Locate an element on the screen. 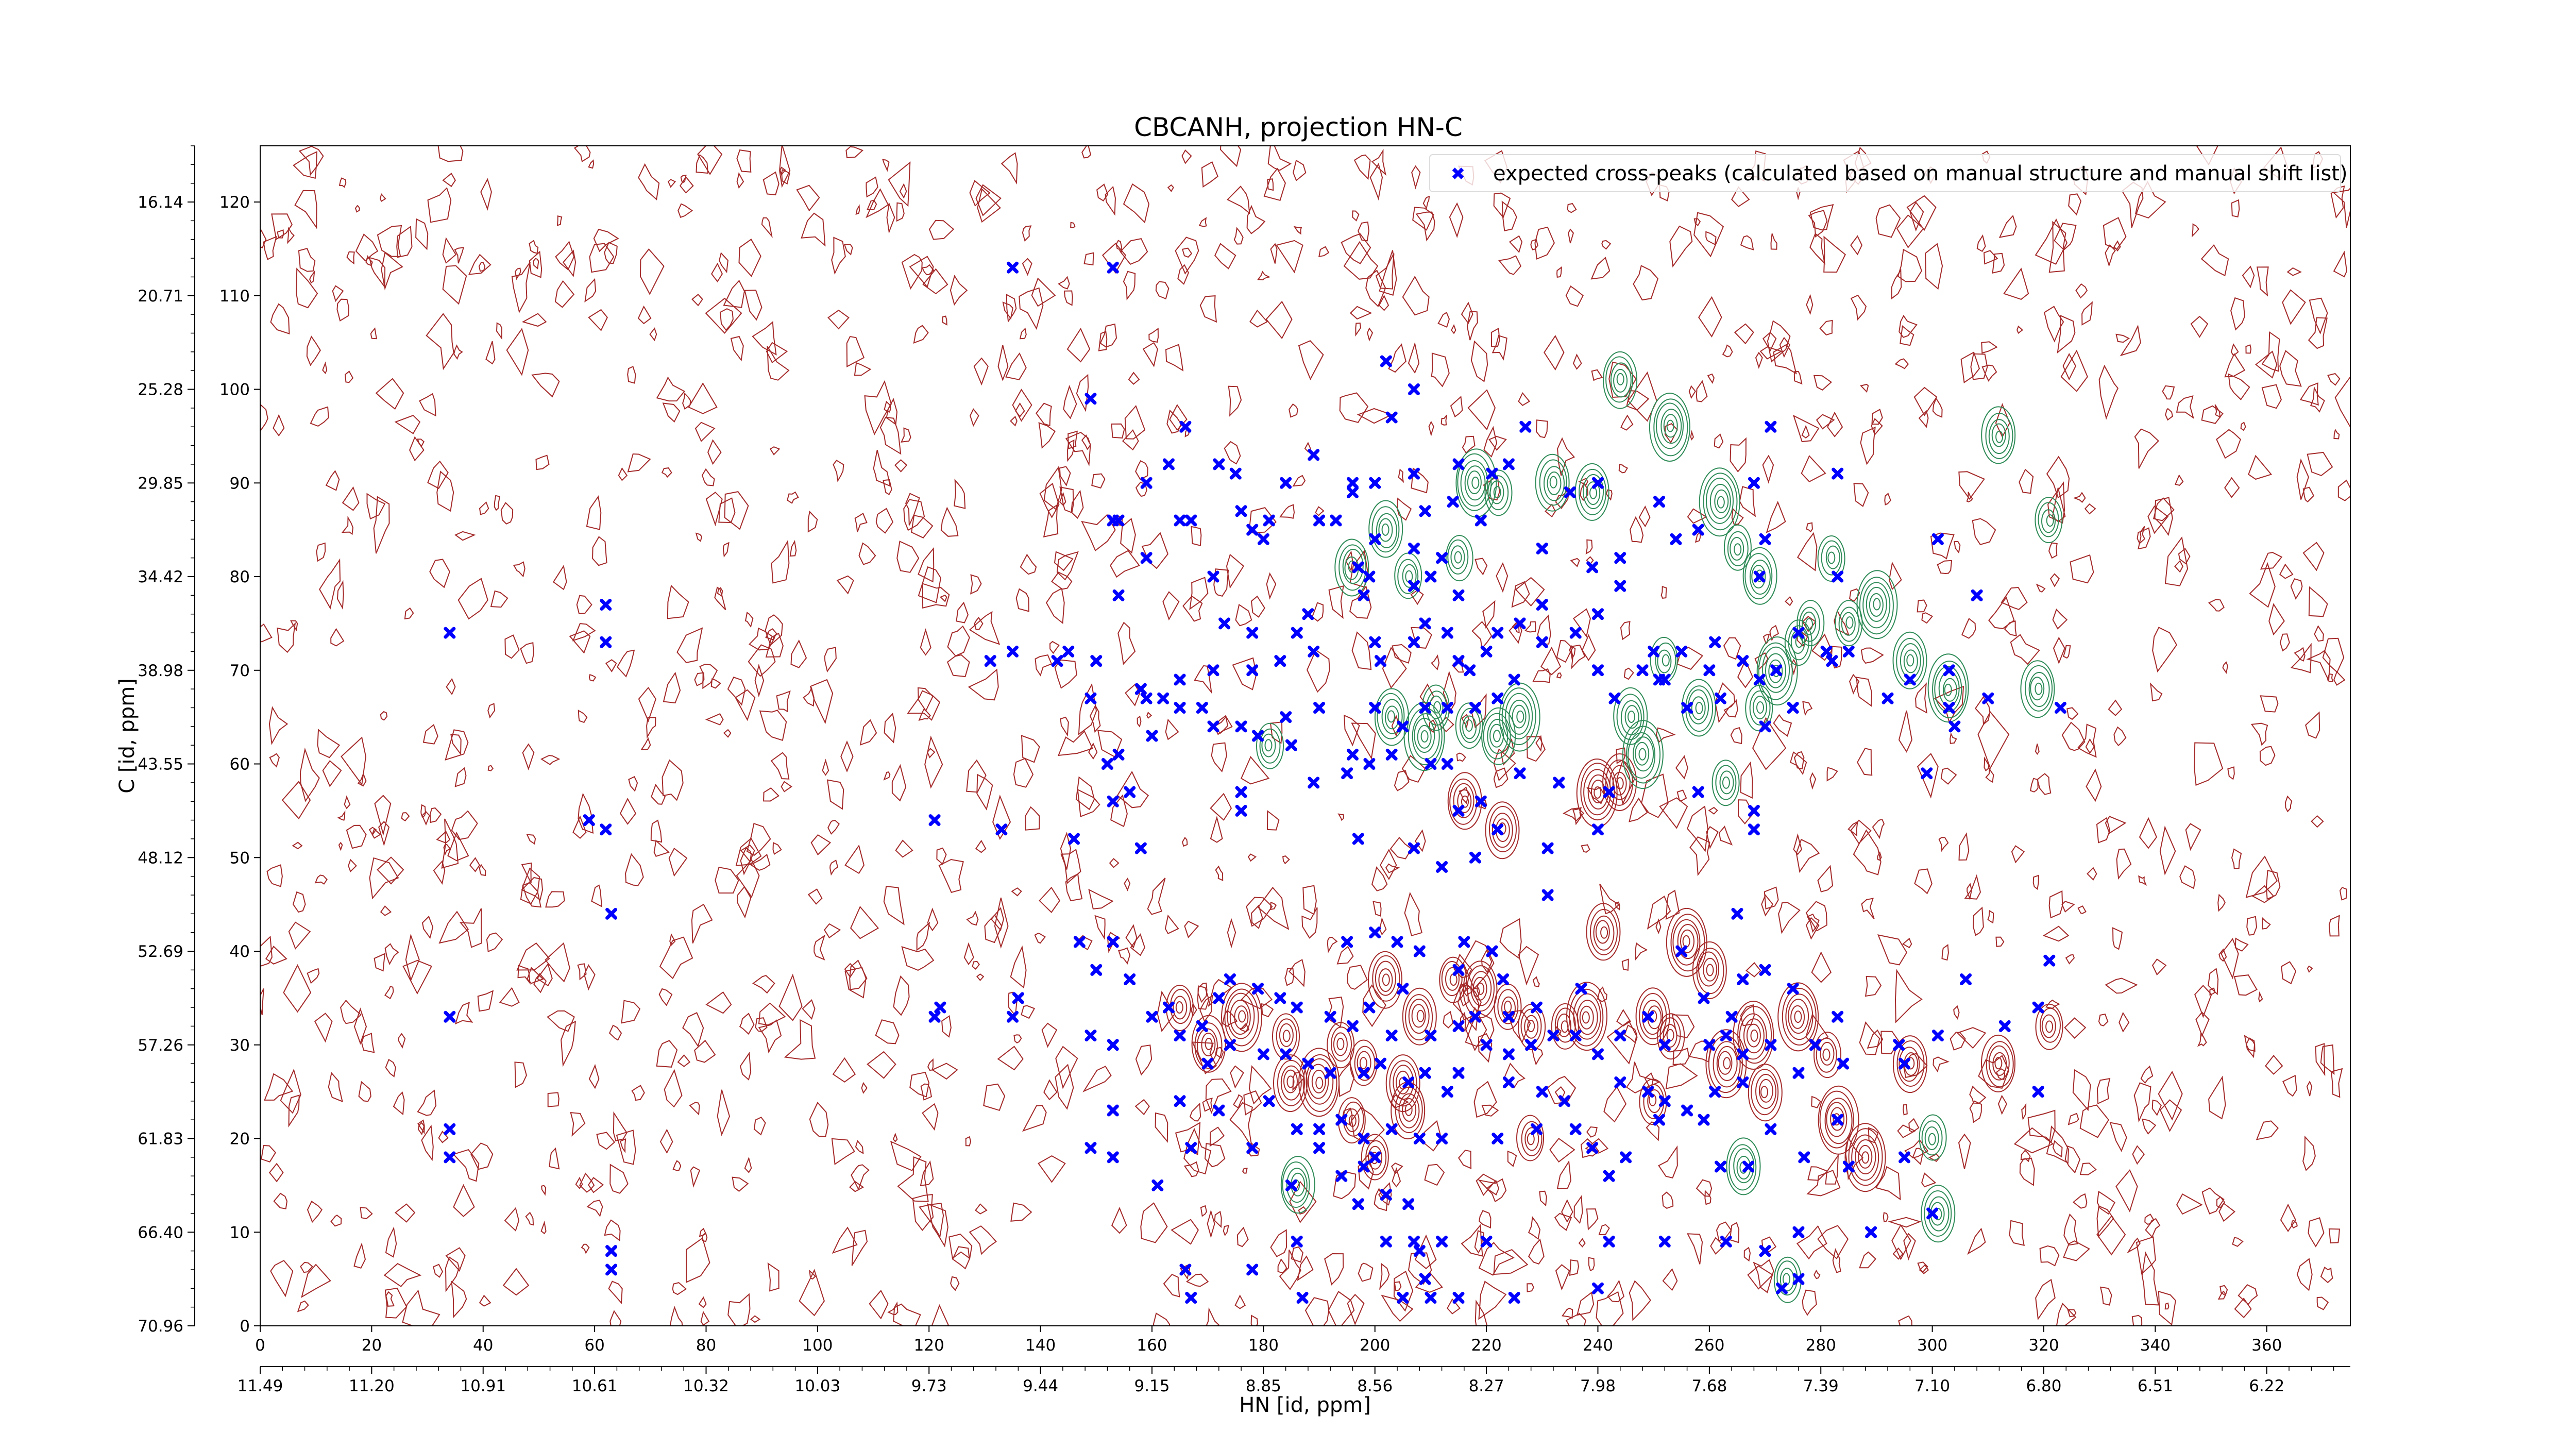 Image resolution: width=2576 pixels, height=1449 pixels. y-ppm-tick-label: 25.28 is located at coordinates (160, 390).